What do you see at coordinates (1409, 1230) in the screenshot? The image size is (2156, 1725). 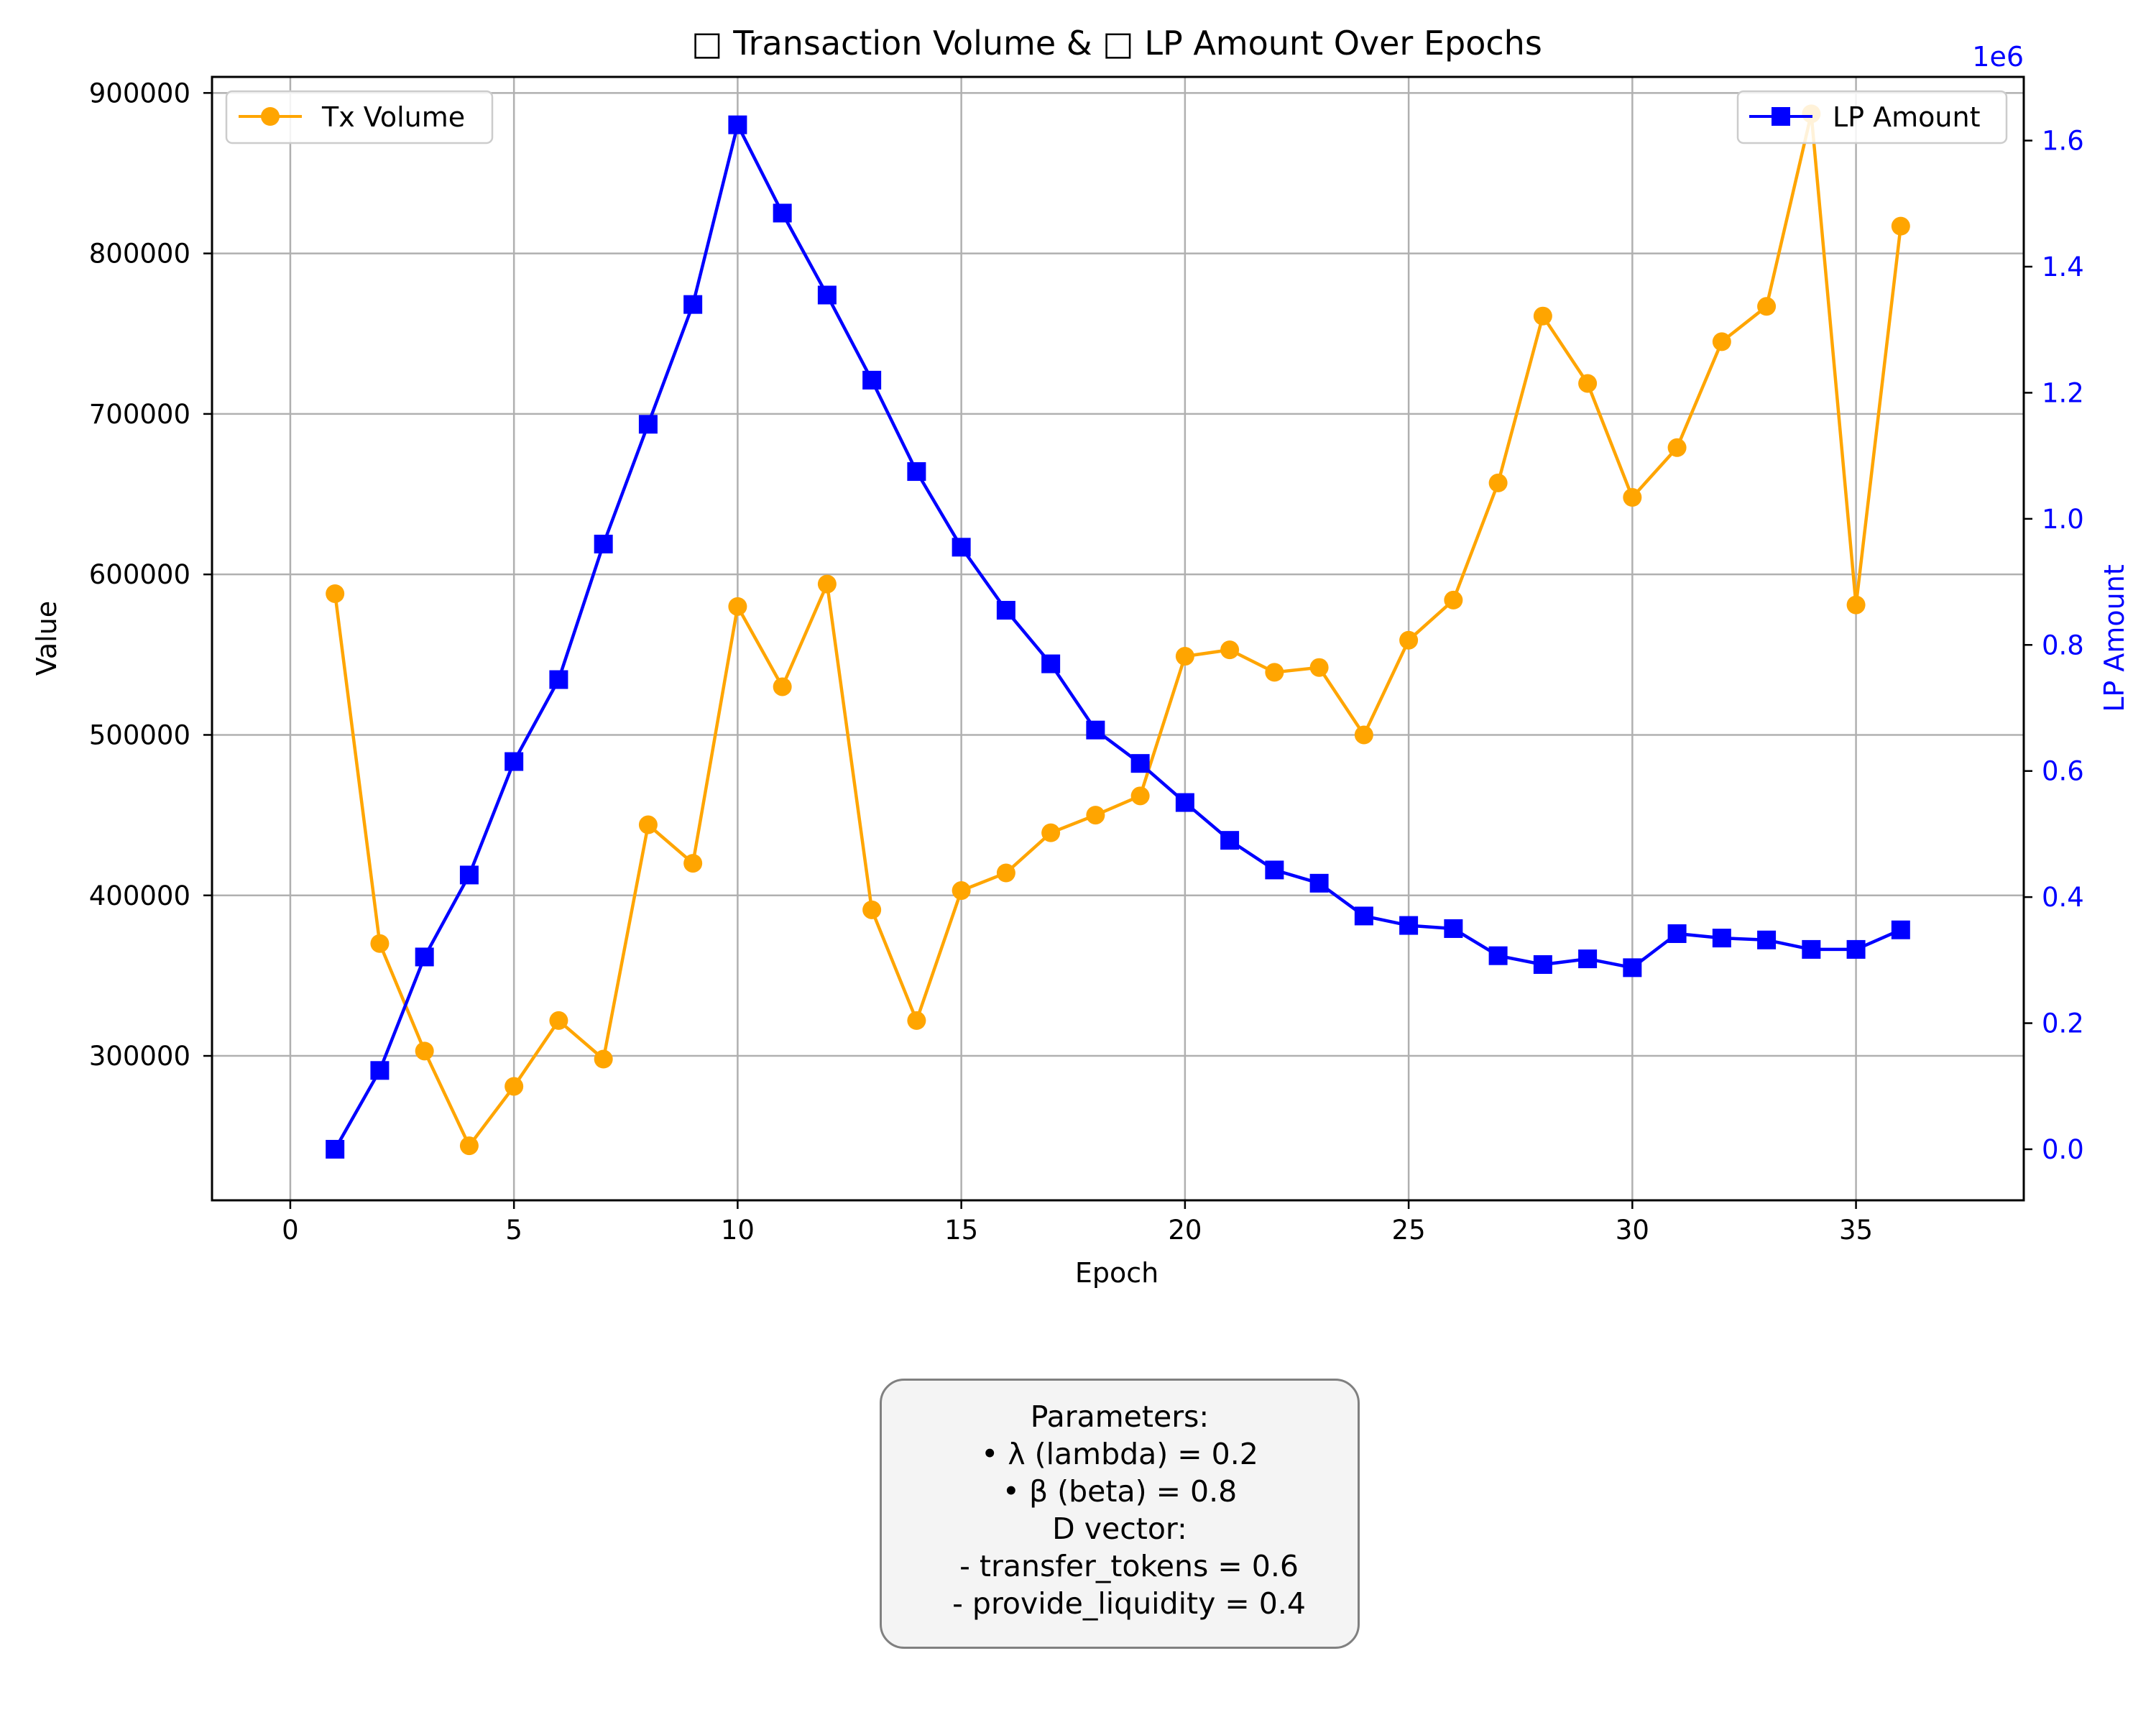 I see `x-tick-label: 25` at bounding box center [1409, 1230].